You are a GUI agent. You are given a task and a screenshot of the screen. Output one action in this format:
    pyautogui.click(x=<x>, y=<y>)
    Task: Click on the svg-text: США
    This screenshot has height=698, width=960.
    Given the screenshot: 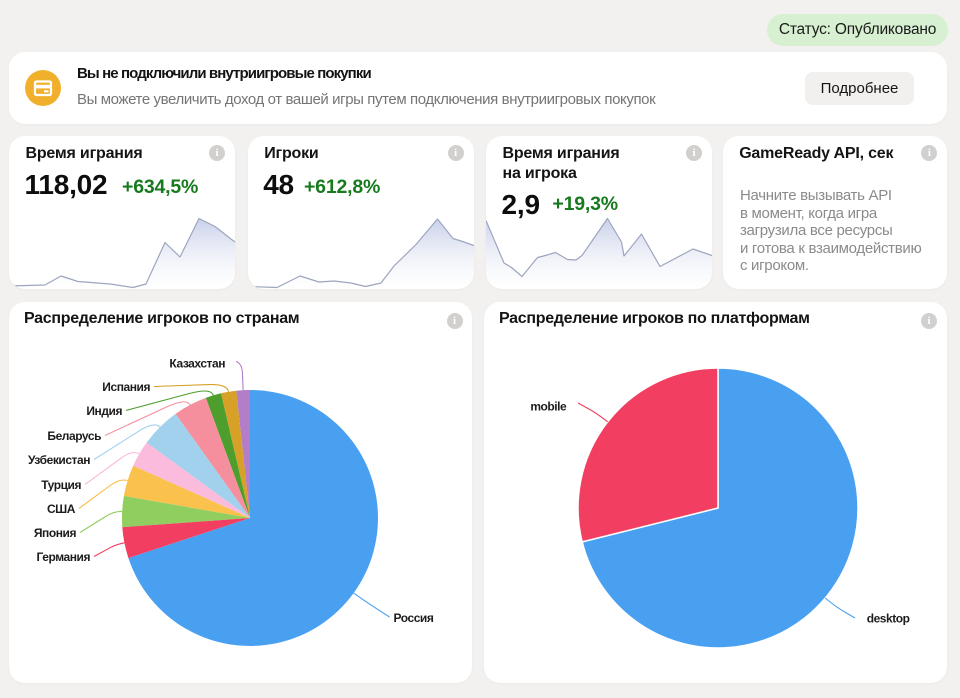 What is the action you would take?
    pyautogui.click(x=61, y=509)
    